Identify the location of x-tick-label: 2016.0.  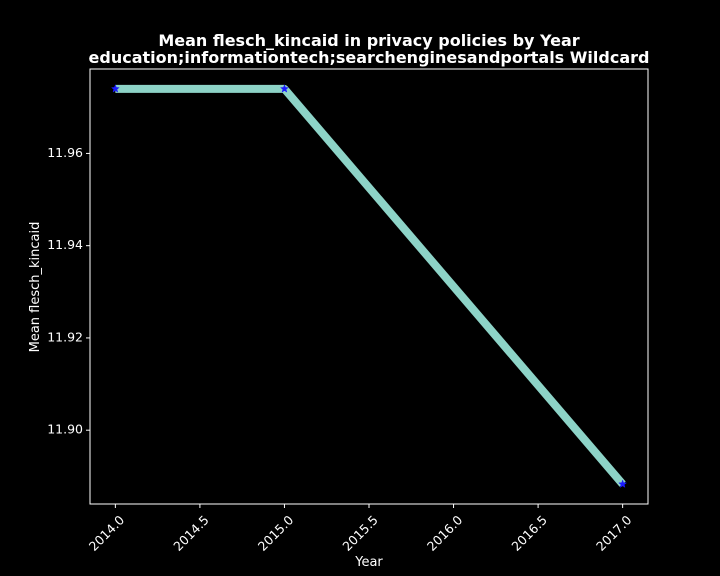
(445, 533).